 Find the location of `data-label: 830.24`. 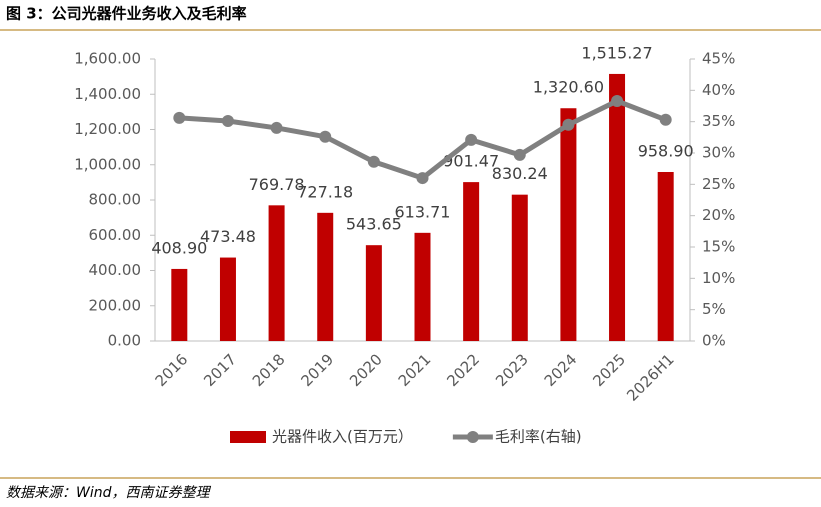

data-label: 830.24 is located at coordinates (520, 173).